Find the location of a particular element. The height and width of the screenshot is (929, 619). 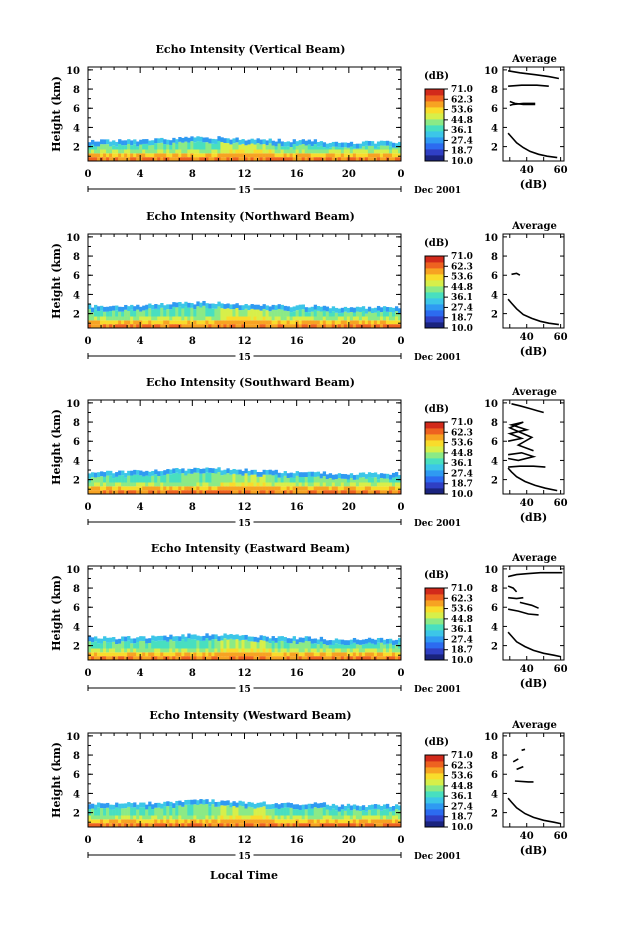

colorbar-tick-label: 62.3 is located at coordinates (462, 267).